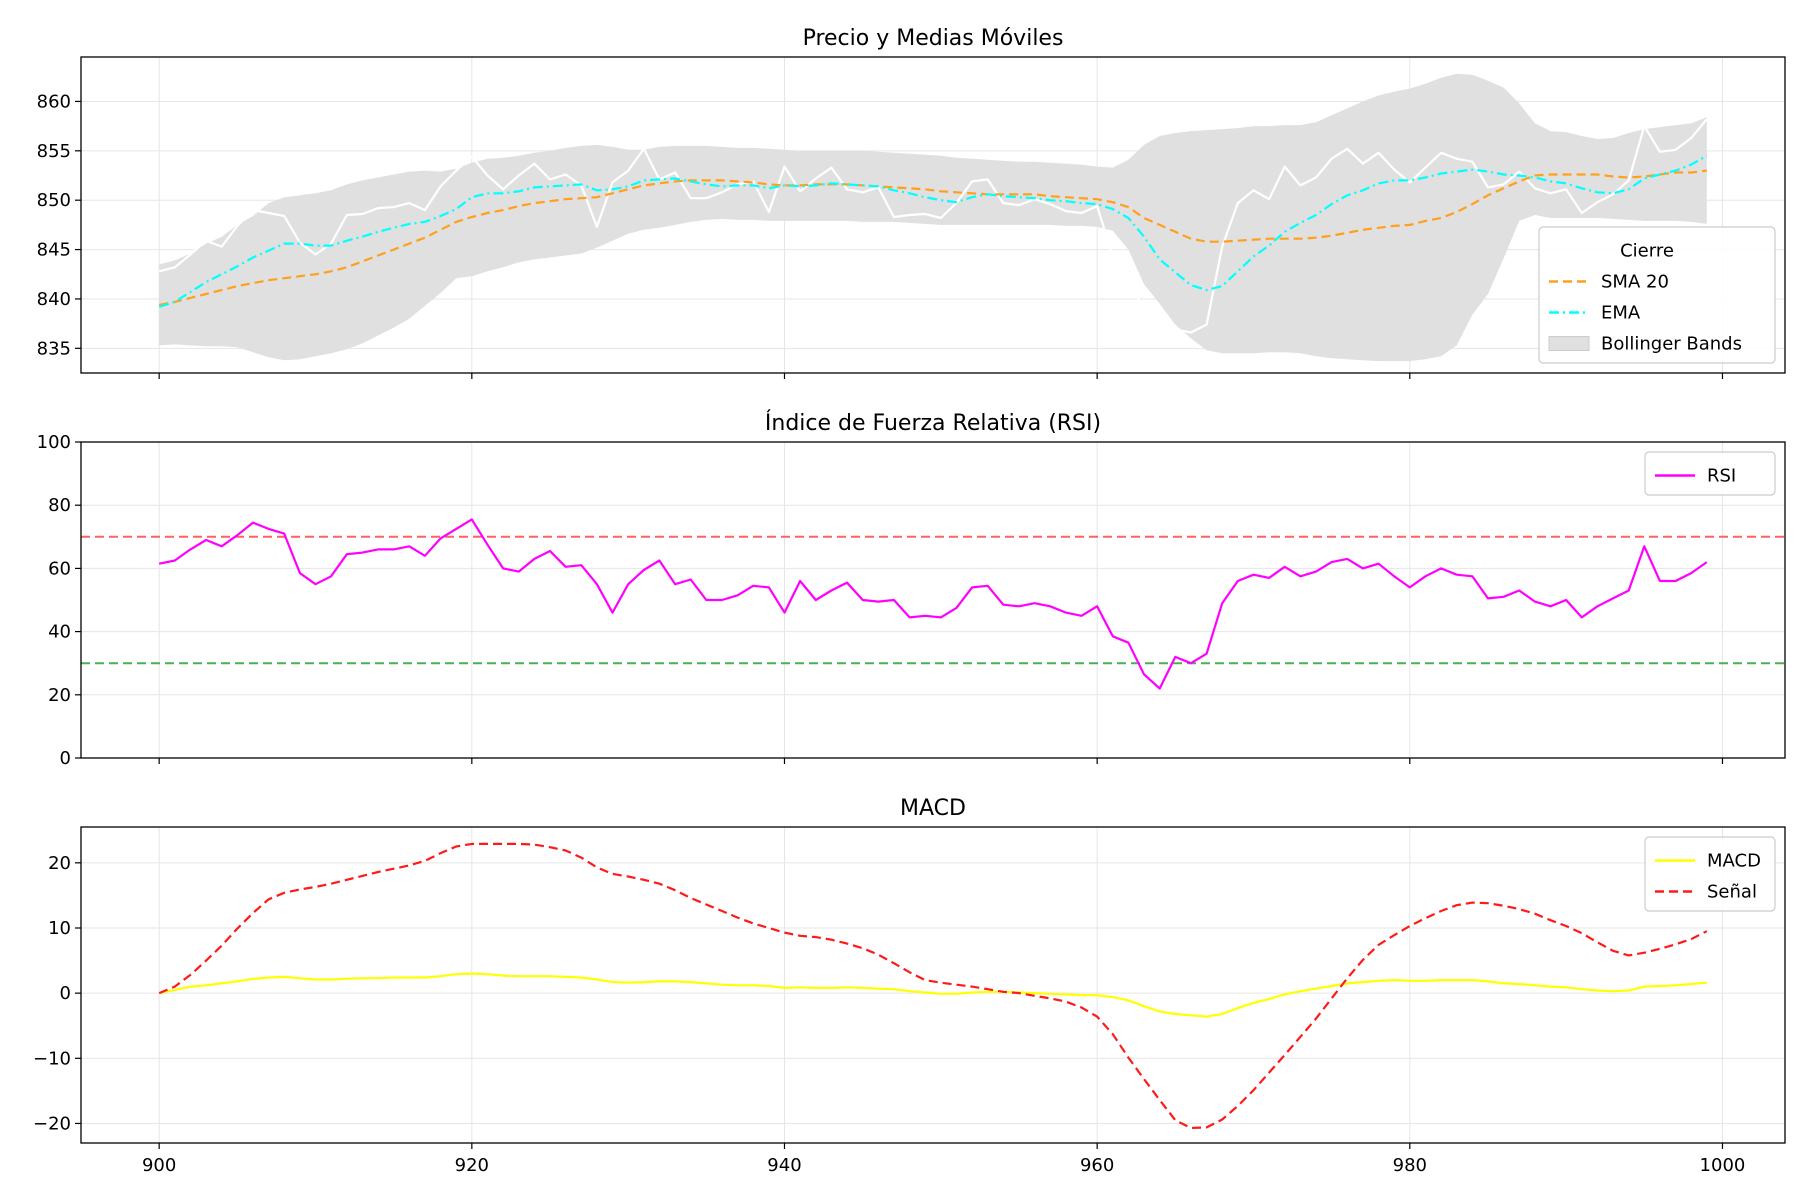  What do you see at coordinates (932, 995) in the screenshot?
I see `series-line-macd` at bounding box center [932, 995].